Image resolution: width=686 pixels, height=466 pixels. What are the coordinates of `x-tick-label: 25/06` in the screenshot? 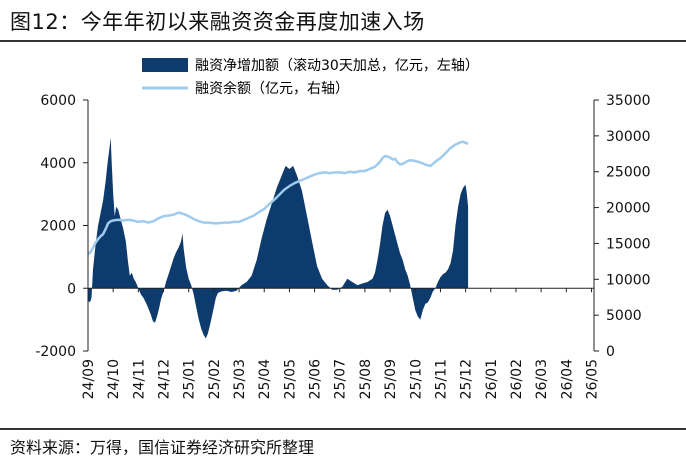 It's located at (316, 379).